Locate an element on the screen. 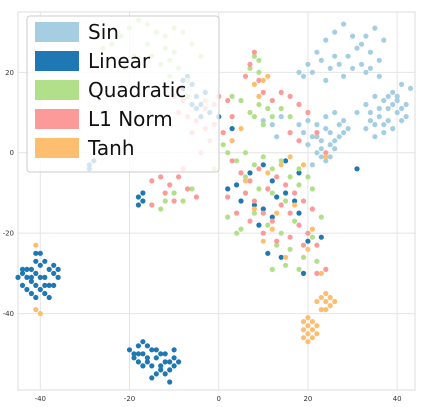  legend-label-sin: Sin is located at coordinates (103, 32).